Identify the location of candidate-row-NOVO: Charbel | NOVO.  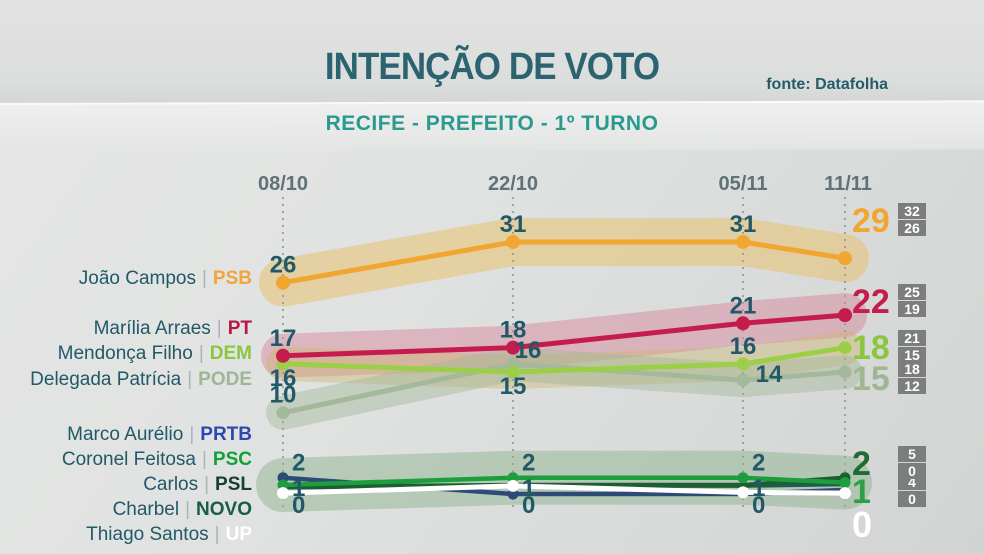
(126, 512).